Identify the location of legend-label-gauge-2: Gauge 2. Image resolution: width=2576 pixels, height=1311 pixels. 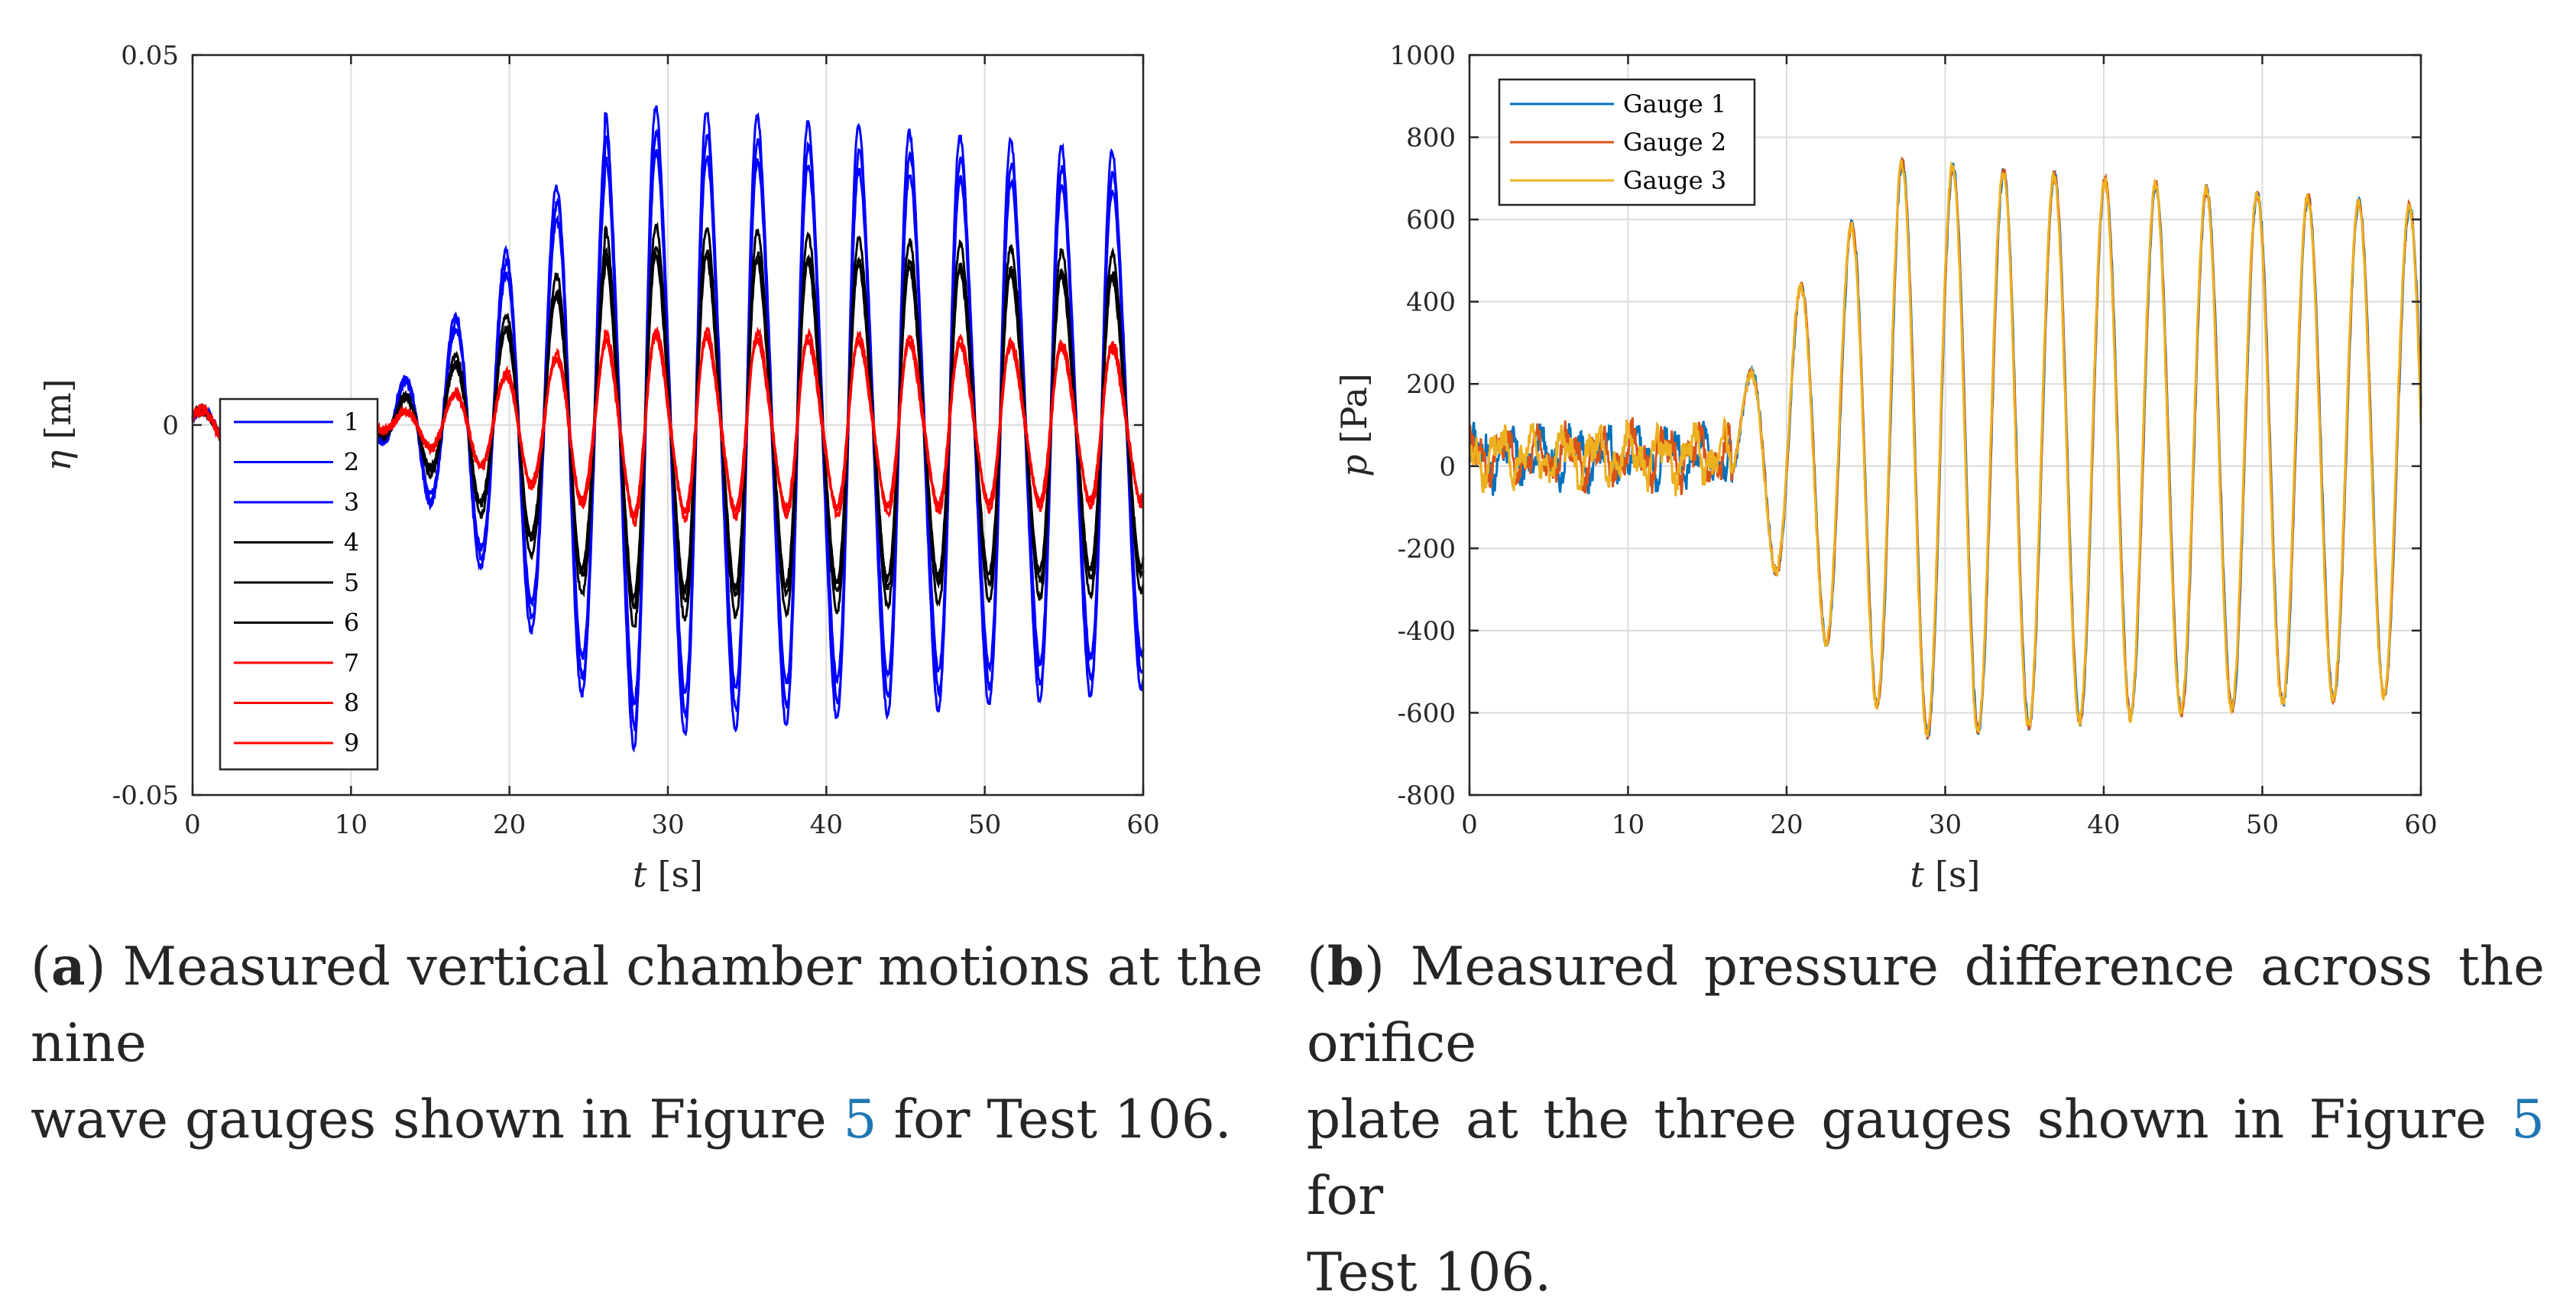
(1674, 142).